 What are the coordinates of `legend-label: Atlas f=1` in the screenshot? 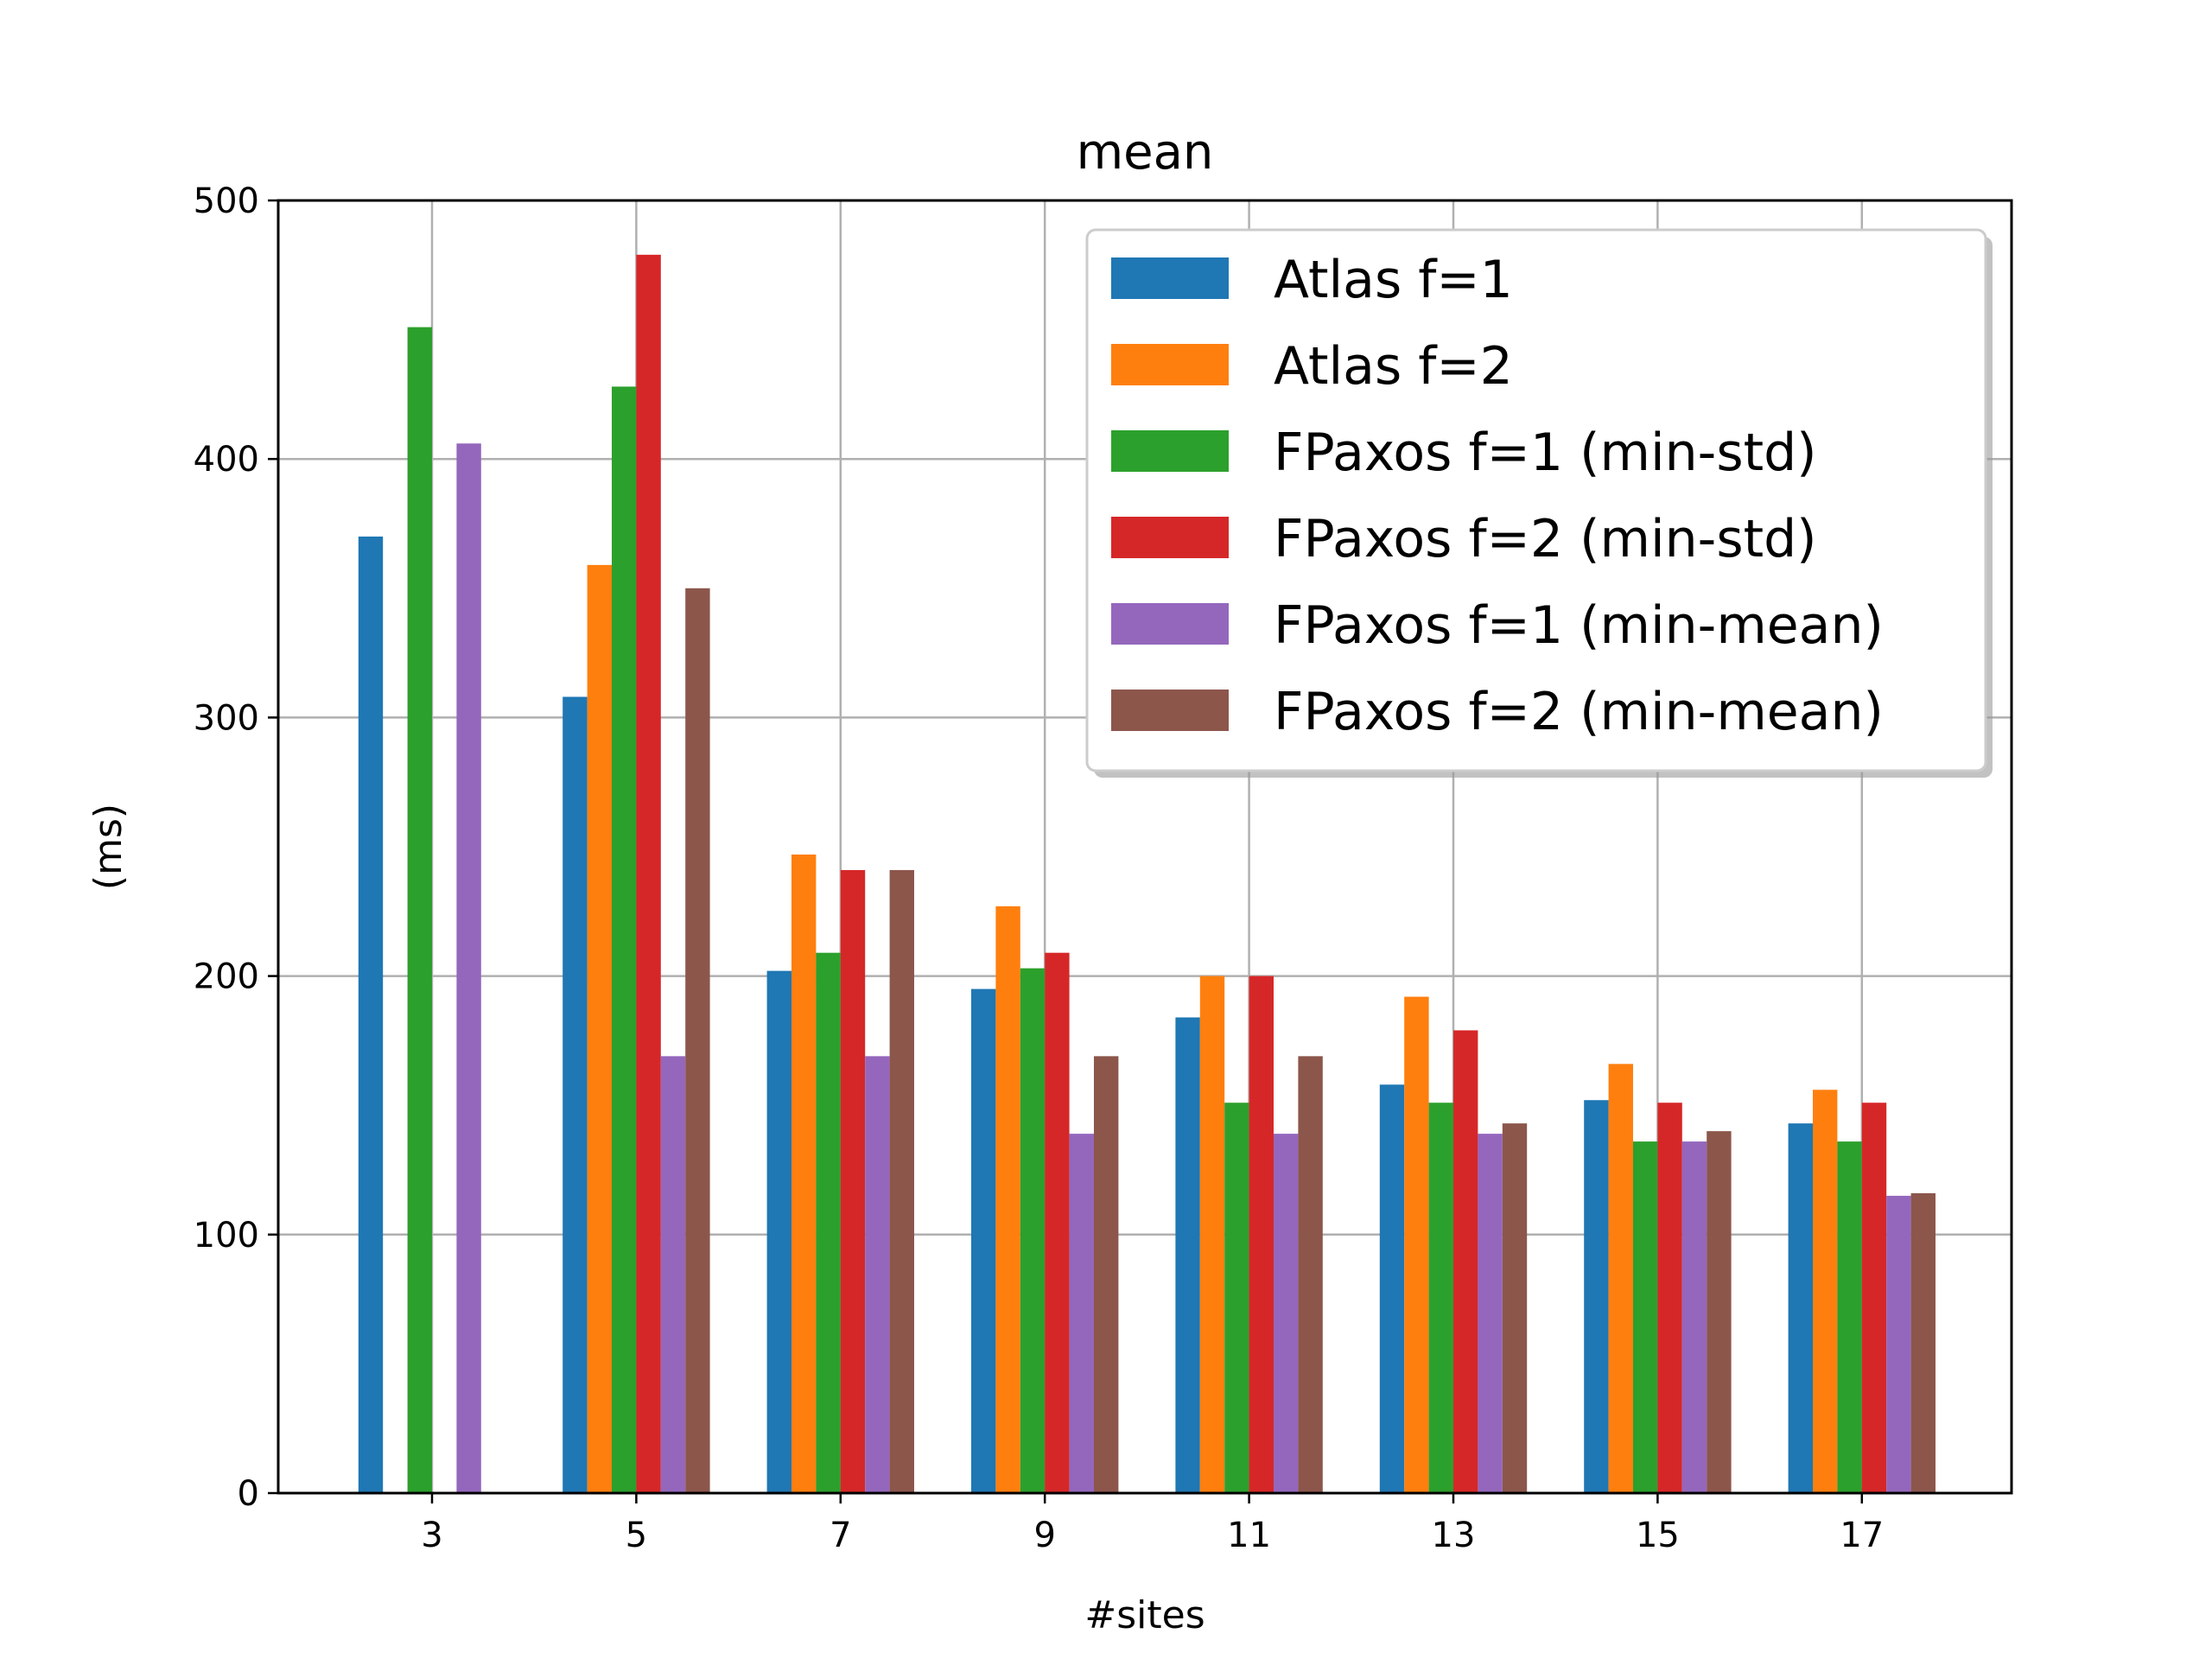 It's located at (1393, 280).